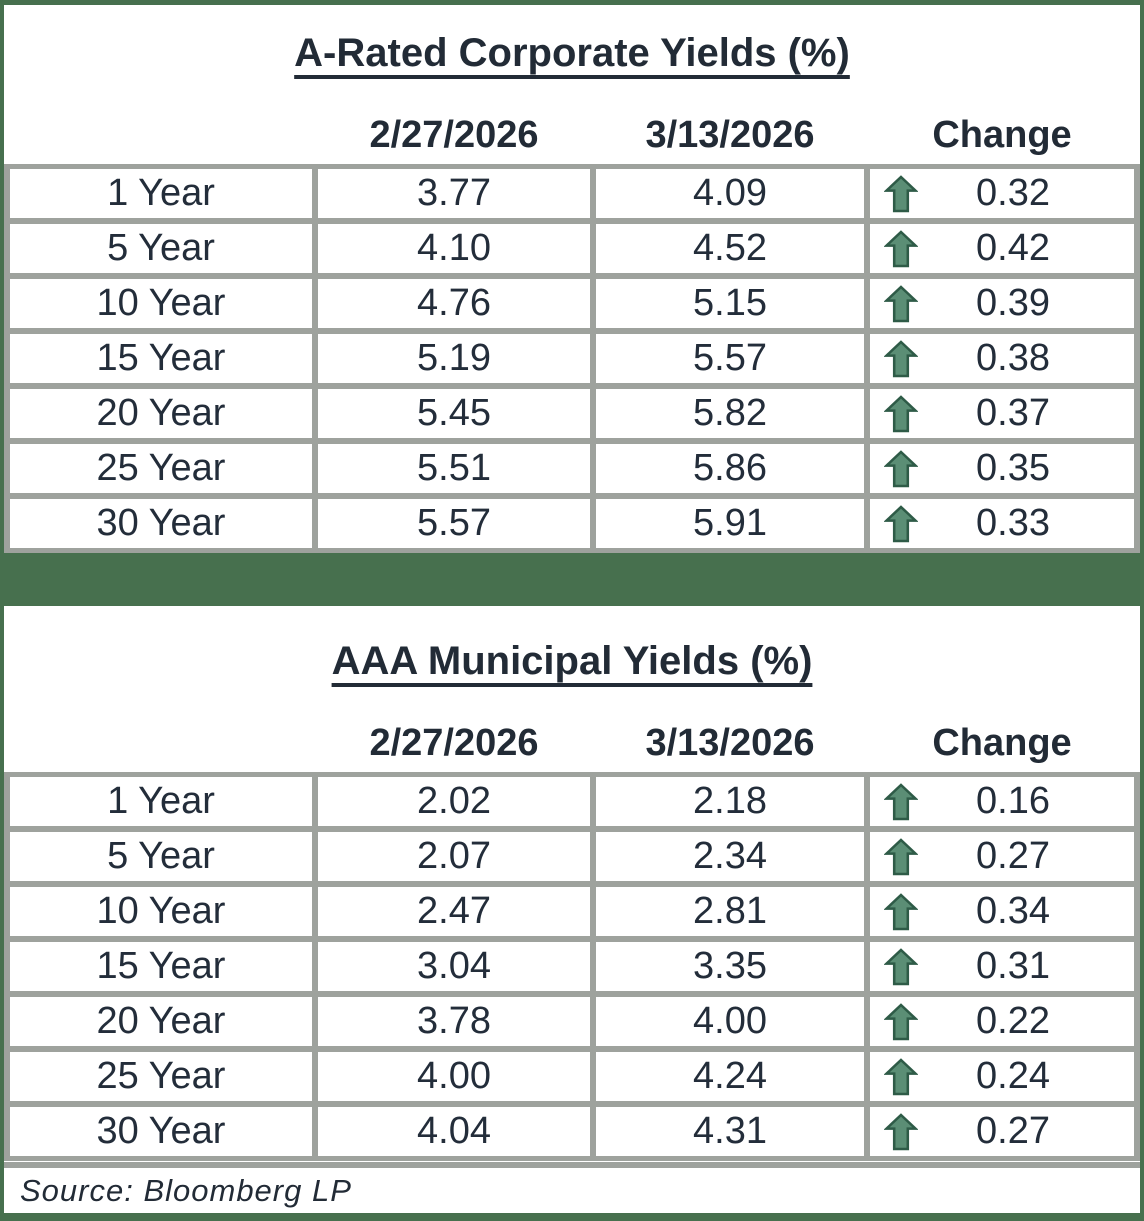 Image resolution: width=1144 pixels, height=1221 pixels. Describe the element at coordinates (454, 413) in the screenshot. I see `prev-yield-cell: 5.45` at that location.